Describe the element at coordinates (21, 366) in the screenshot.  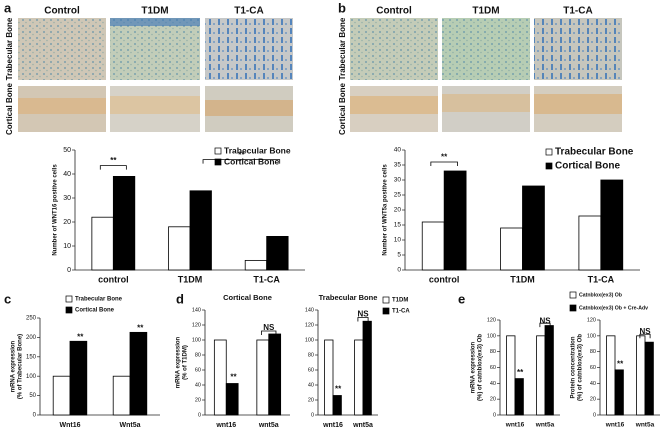
I see `y-axis-label: (% of Trabecular Bone)` at that location.